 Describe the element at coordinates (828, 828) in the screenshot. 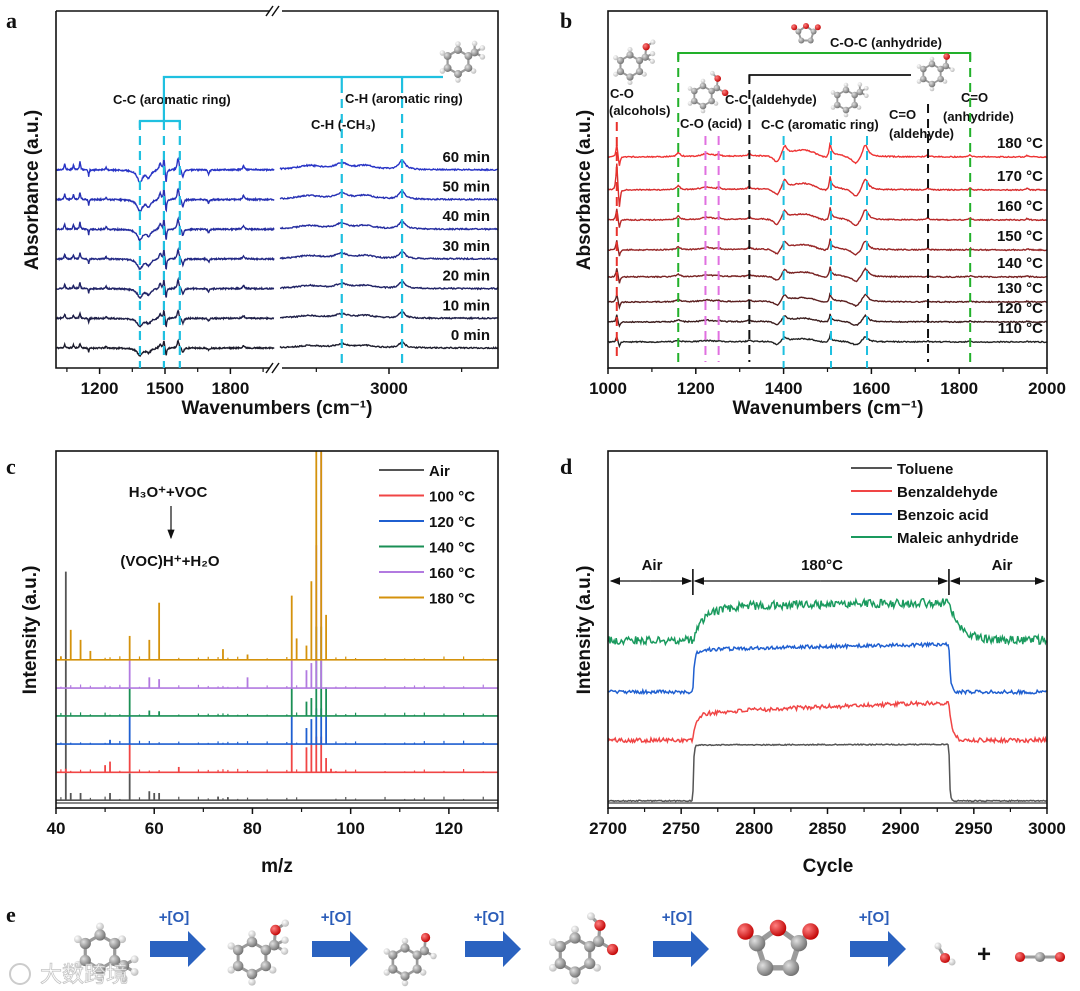

I see `x-tick-label: 2850` at that location.